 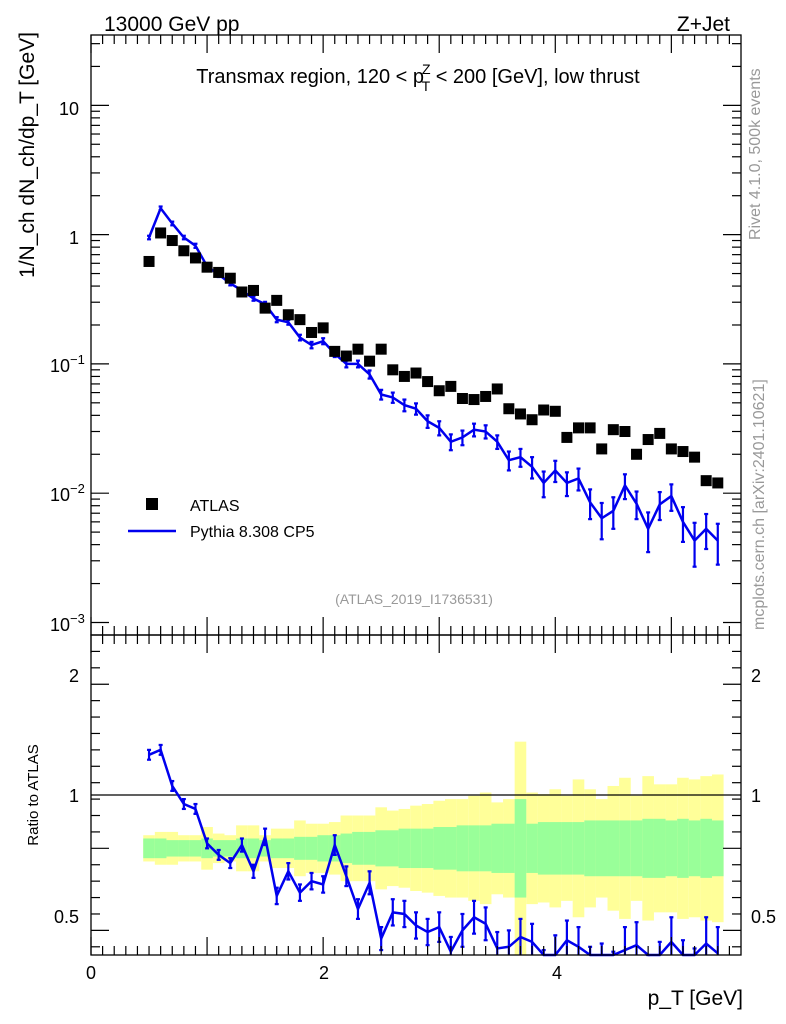 I want to click on ratio-ytick-0.5-right: 0.5, so click(x=763, y=917).